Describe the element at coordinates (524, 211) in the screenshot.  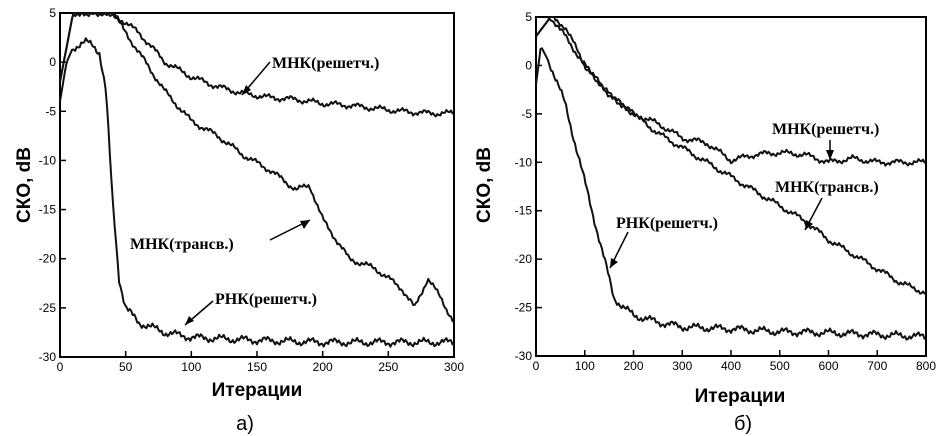
I see `panel-b-y-tick-label: -15` at that location.